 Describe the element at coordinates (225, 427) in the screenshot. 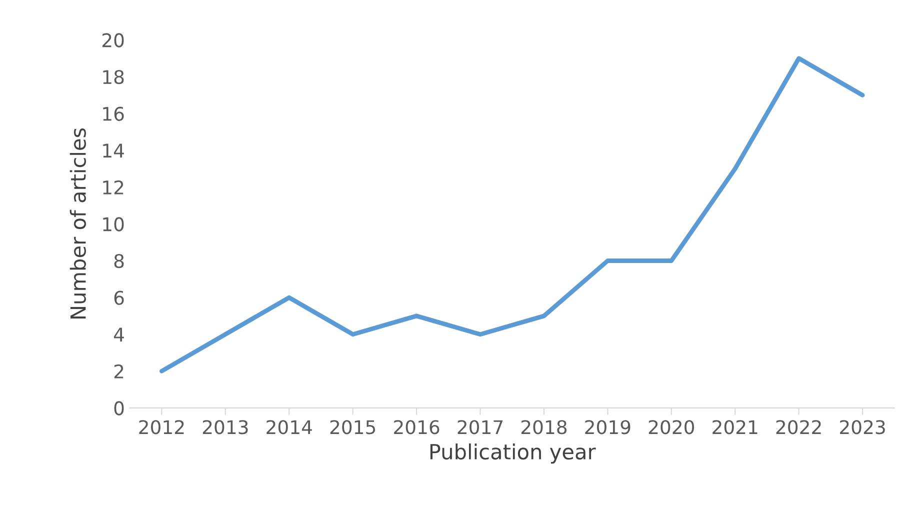

I see `x-tick-label: 2013` at that location.